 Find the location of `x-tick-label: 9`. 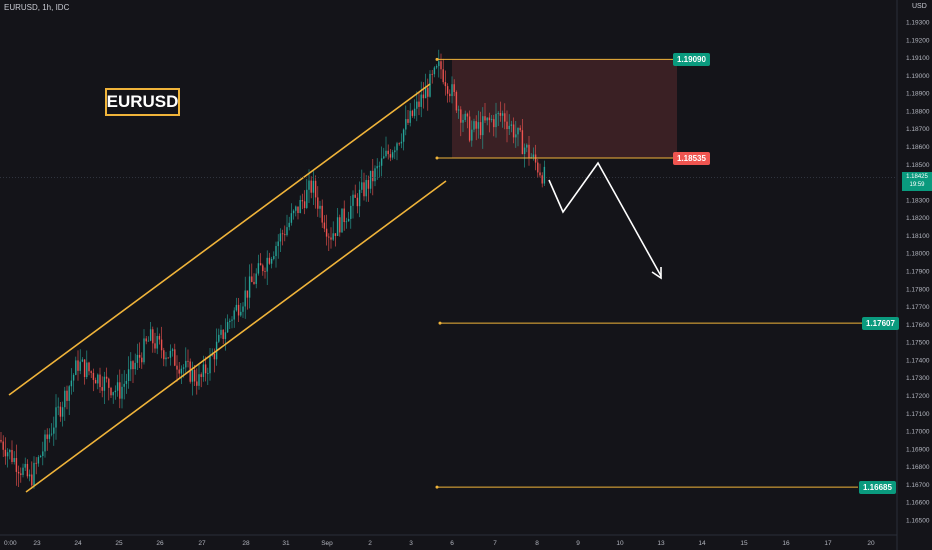

x-tick-label: 9 is located at coordinates (578, 543).